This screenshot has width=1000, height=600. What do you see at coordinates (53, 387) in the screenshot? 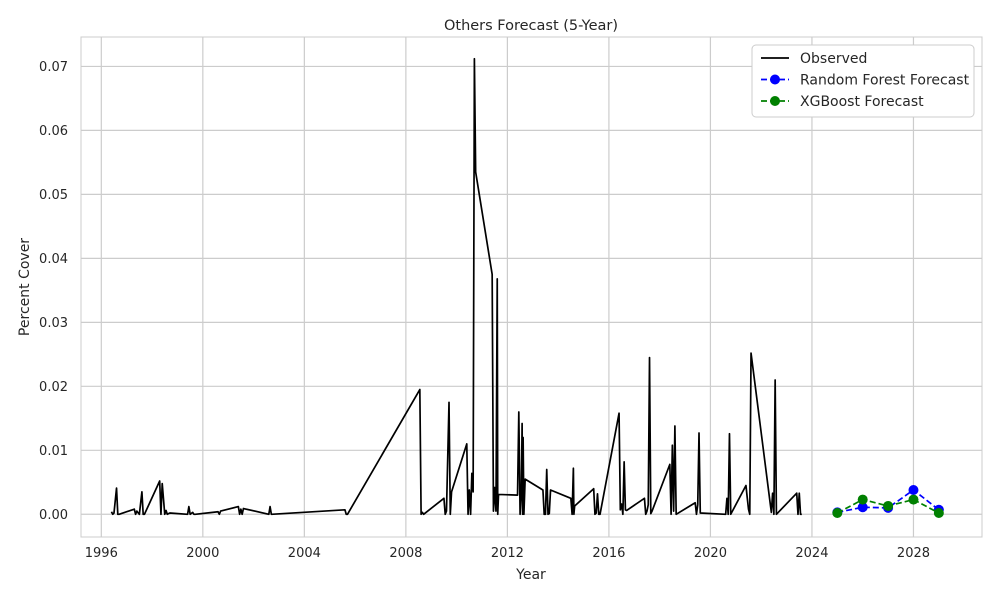
I see `y-tick-label: 0.02` at bounding box center [53, 387].